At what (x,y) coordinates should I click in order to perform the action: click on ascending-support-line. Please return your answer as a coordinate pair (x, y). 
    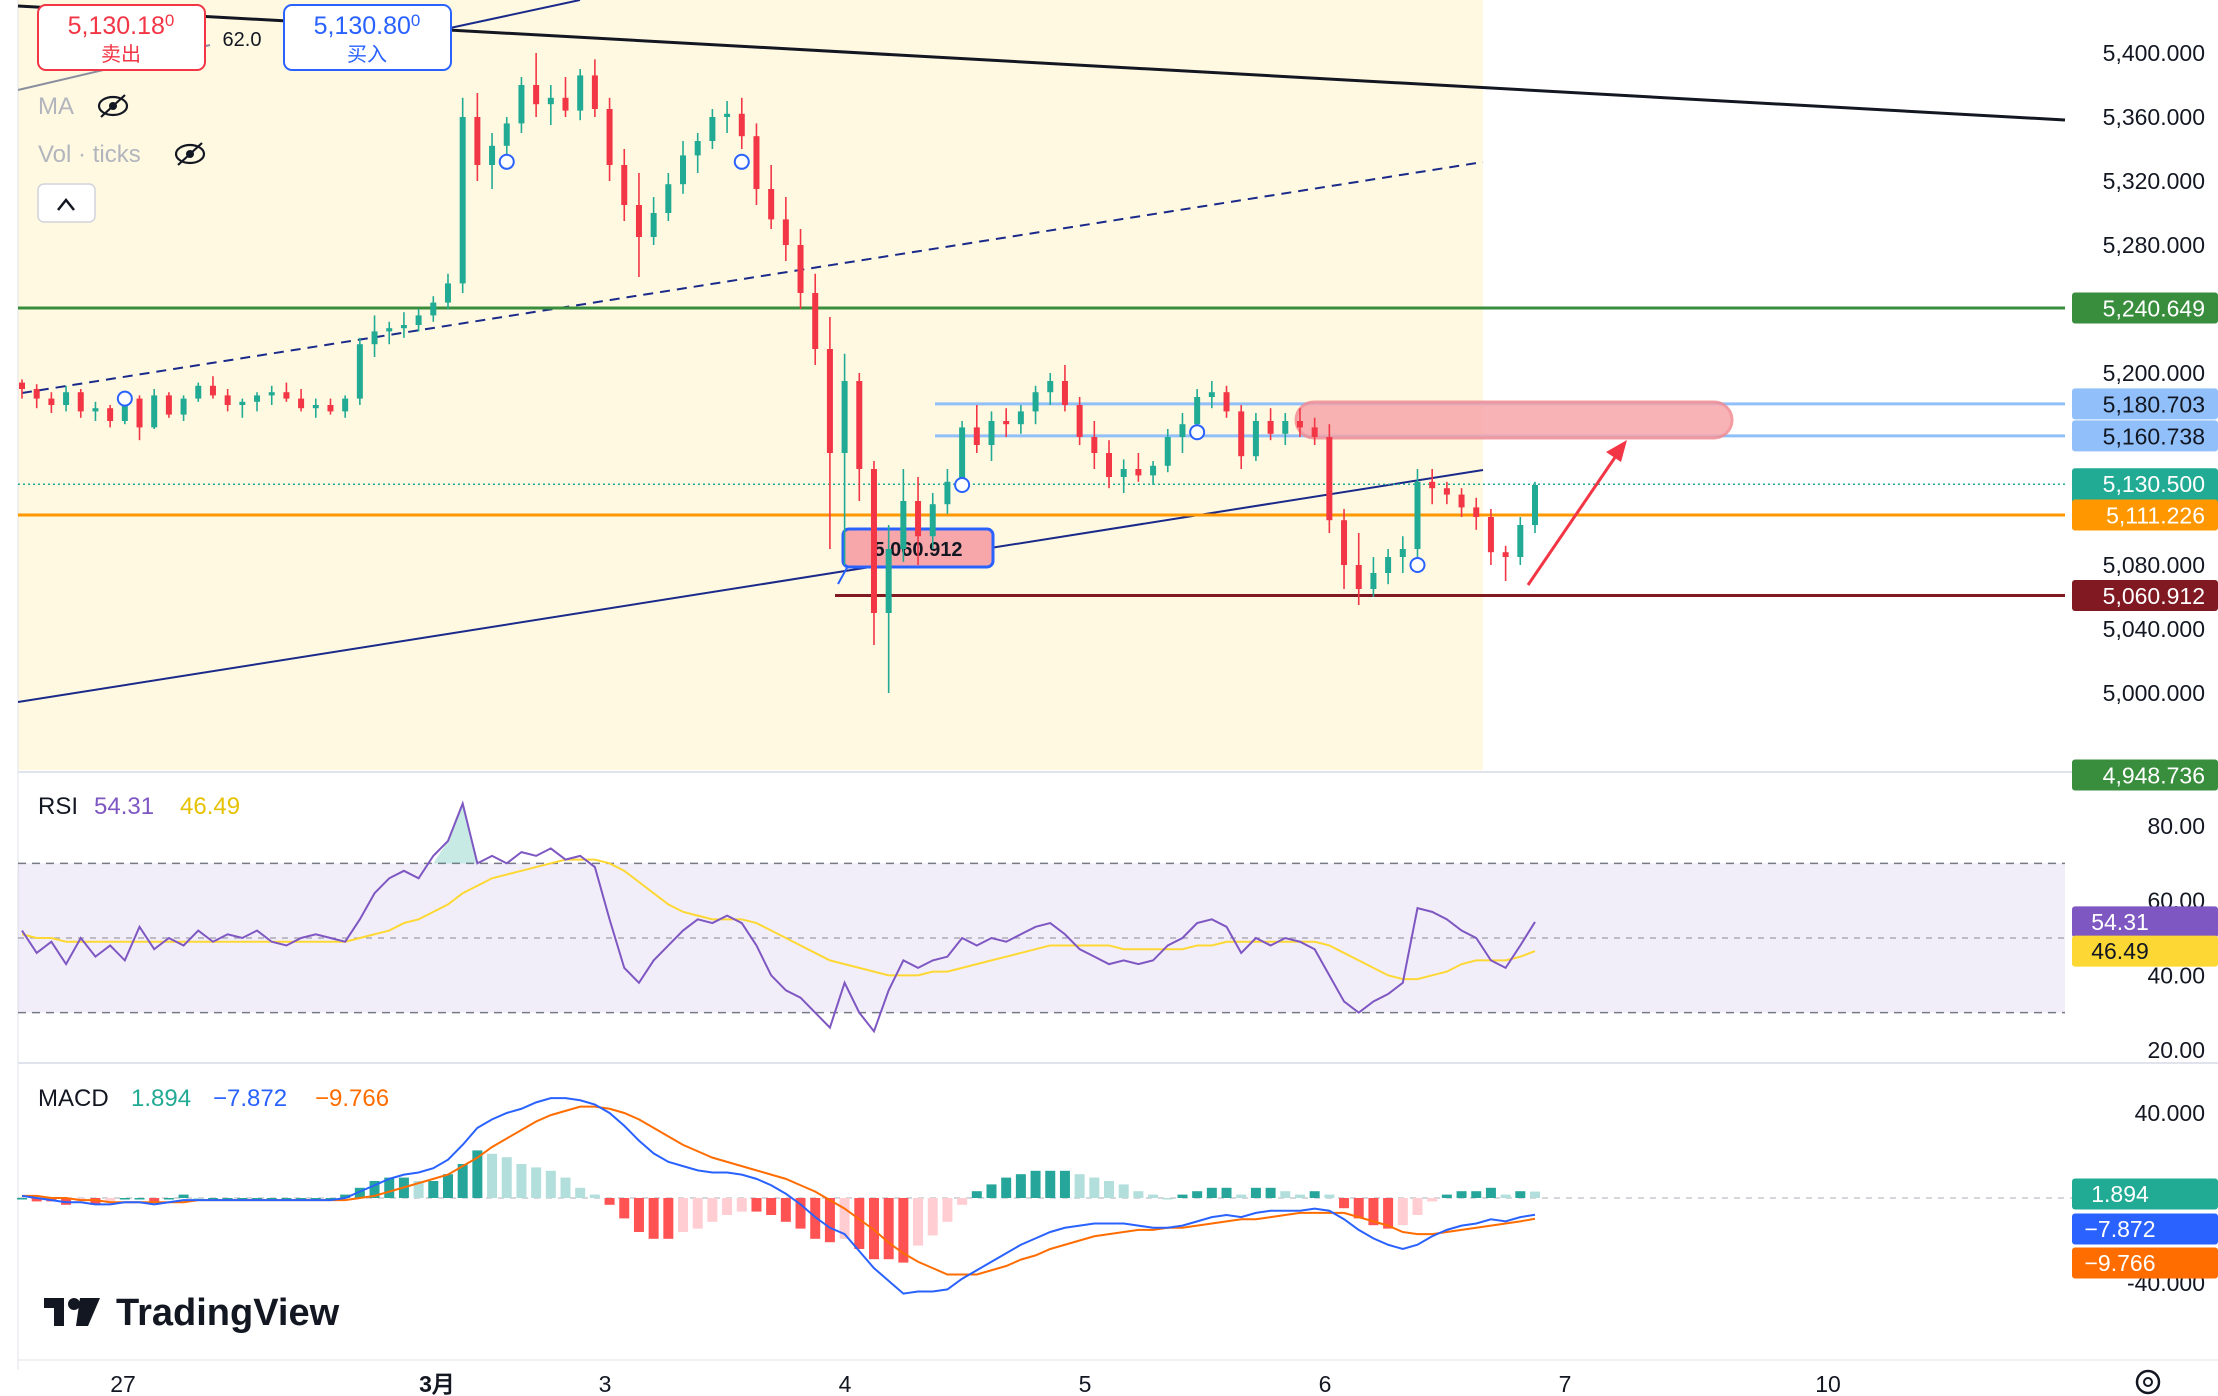
    Looking at the image, I should click on (750, 586).